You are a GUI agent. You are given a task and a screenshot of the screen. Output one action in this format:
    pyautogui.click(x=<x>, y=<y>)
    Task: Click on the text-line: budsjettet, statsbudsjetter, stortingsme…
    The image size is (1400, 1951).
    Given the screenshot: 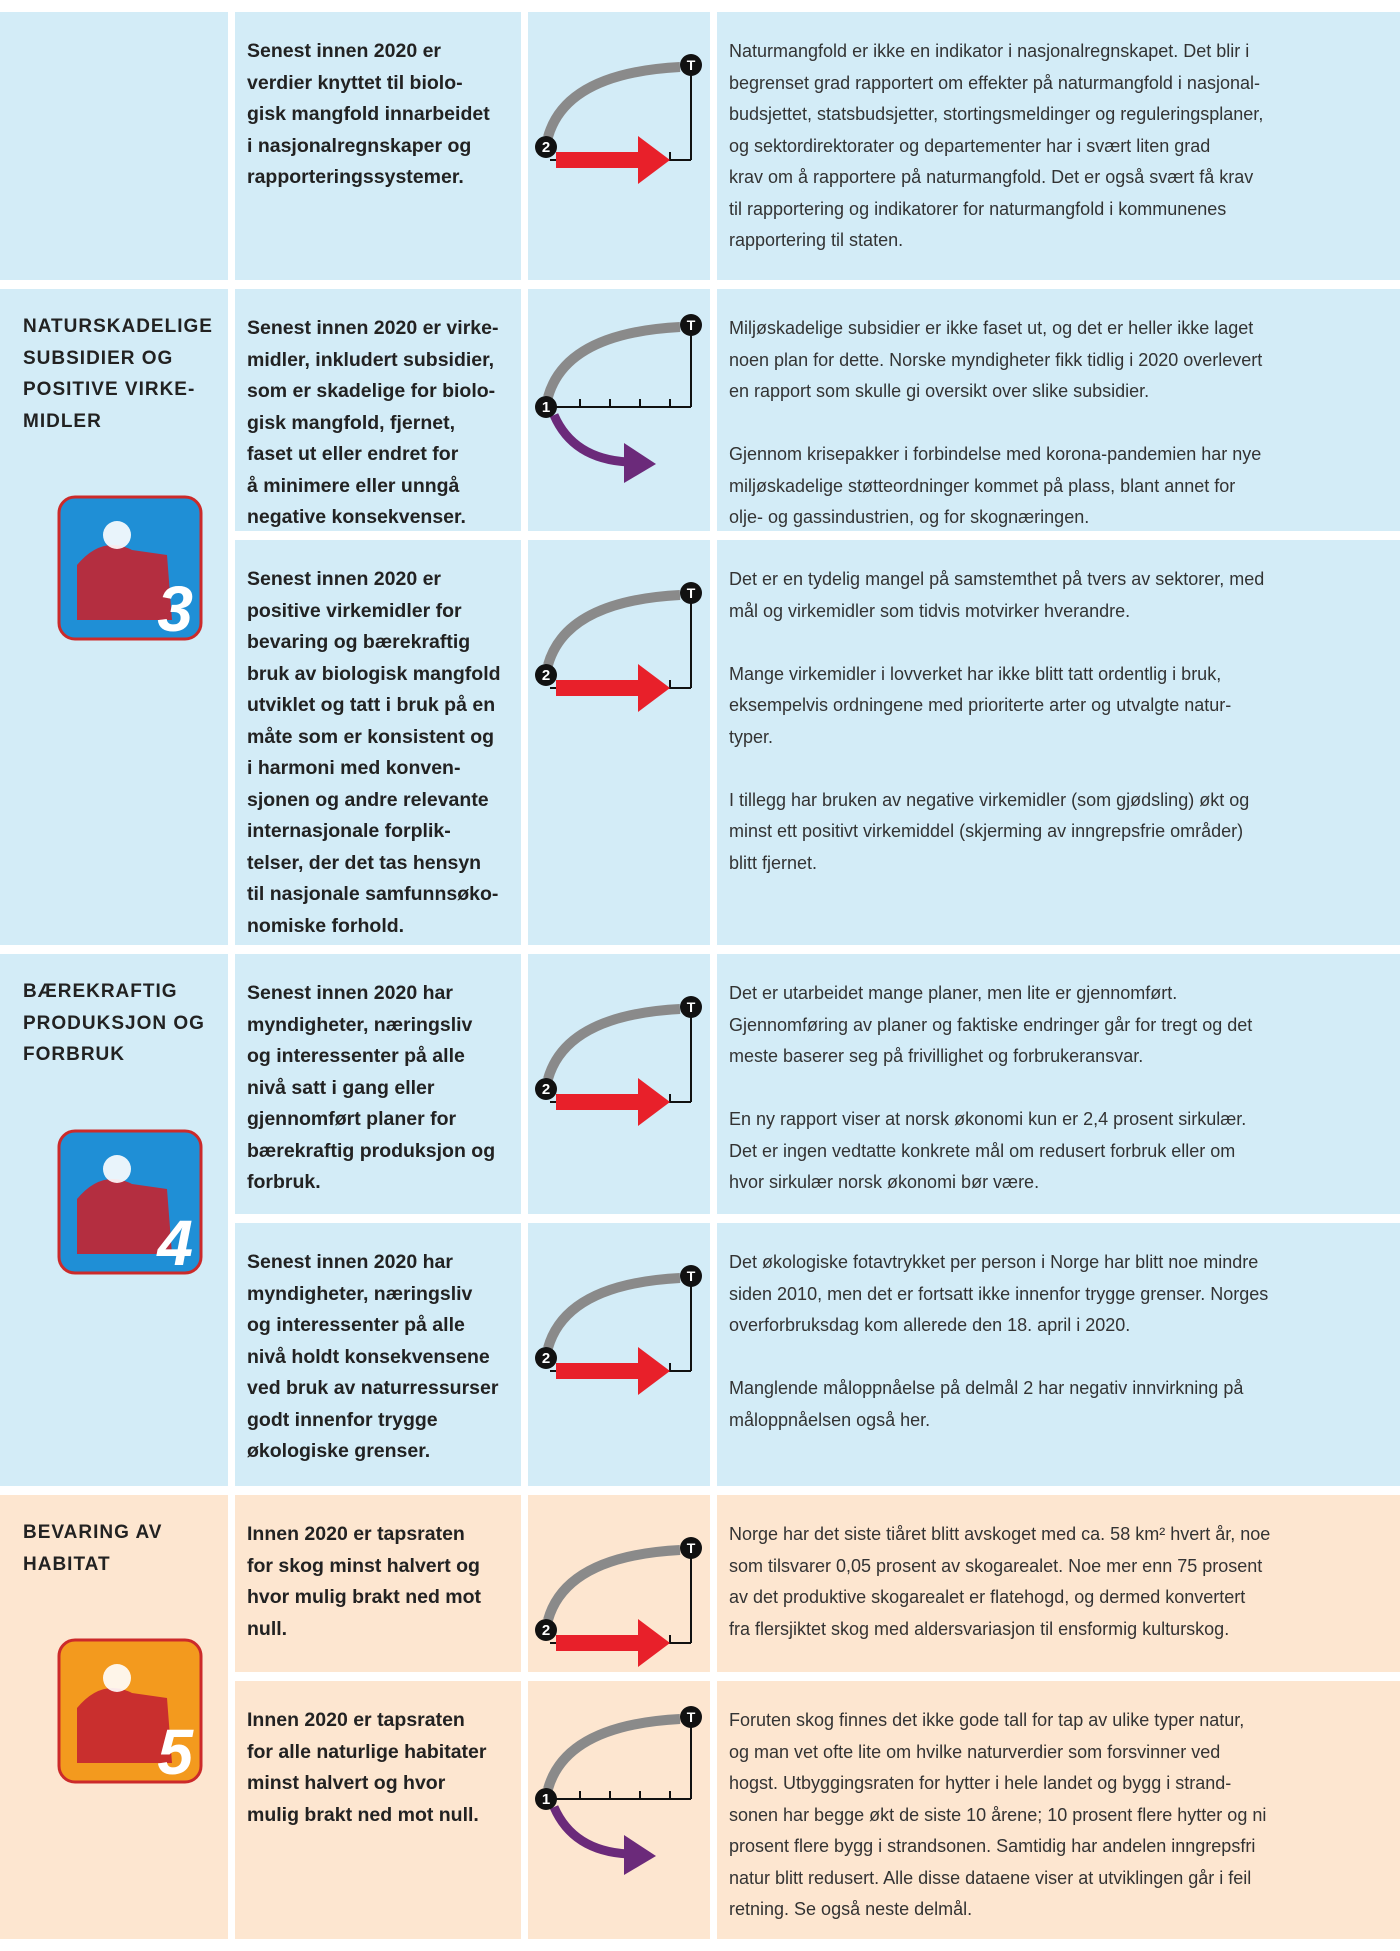 What is the action you would take?
    pyautogui.click(x=996, y=114)
    